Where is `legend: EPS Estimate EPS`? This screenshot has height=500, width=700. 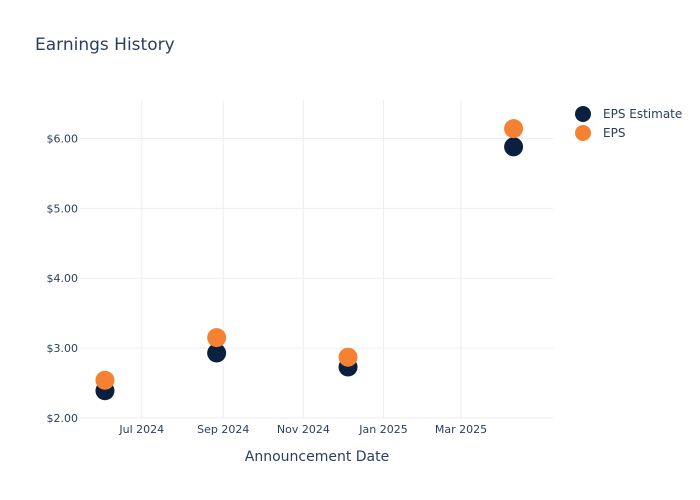
legend: EPS Estimate EPS is located at coordinates (628, 123).